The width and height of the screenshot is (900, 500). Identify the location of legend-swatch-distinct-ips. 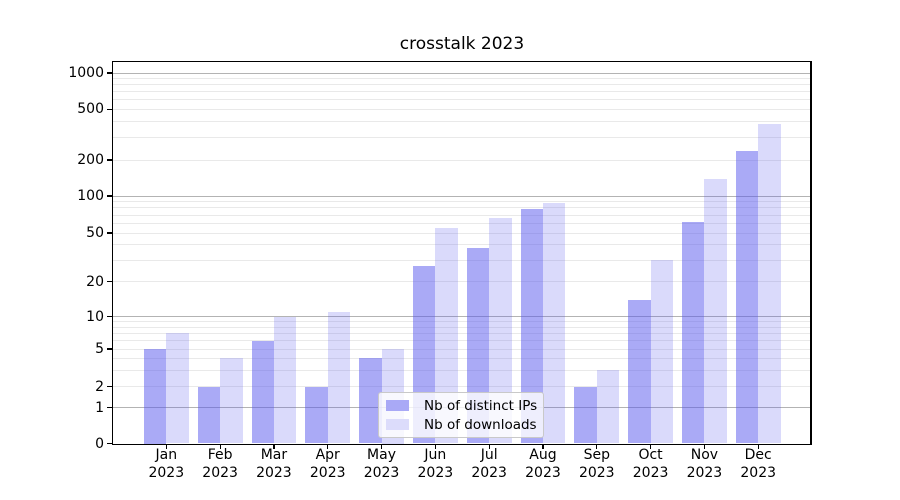
(397, 405).